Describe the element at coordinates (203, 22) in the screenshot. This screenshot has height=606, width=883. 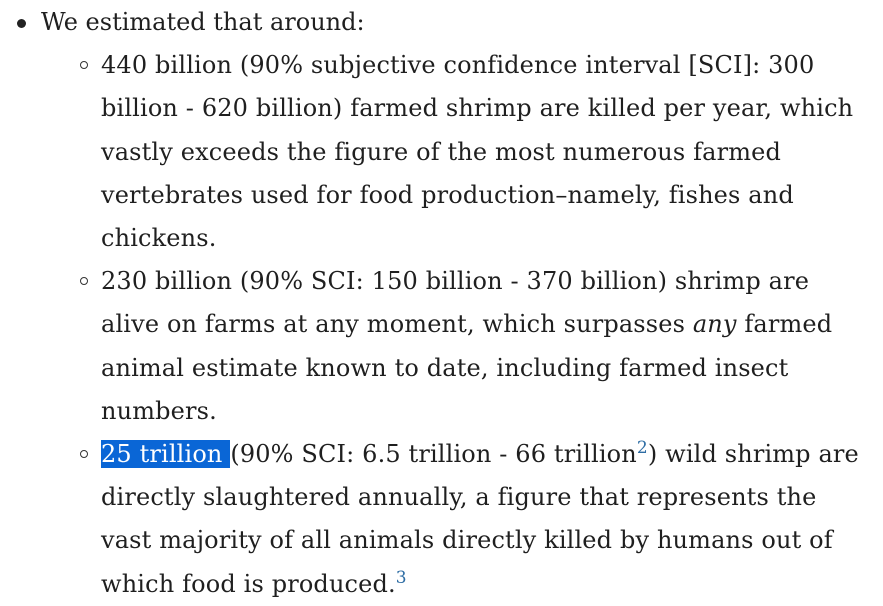
I see `intro-text: We estimated that around:` at that location.